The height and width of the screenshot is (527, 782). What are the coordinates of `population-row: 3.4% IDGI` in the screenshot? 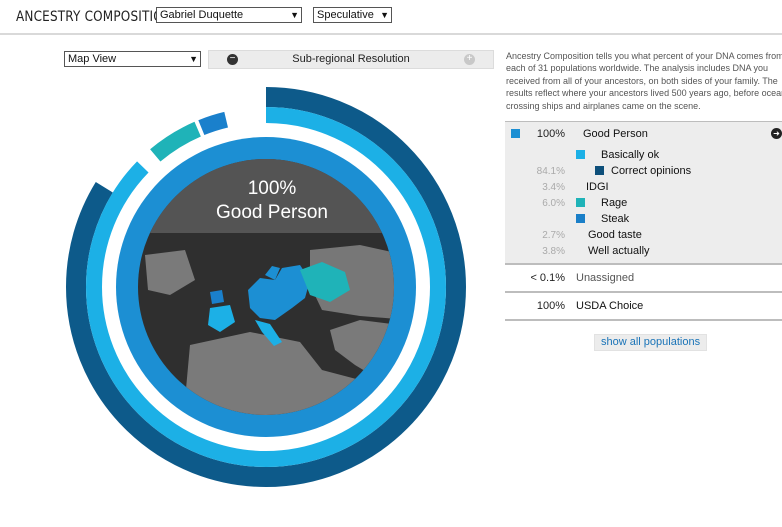 It's located at (643, 187).